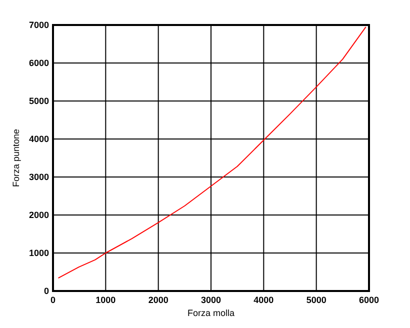 Image resolution: width=410 pixels, height=328 pixels. I want to click on y-tick-label: 2000, so click(38, 215).